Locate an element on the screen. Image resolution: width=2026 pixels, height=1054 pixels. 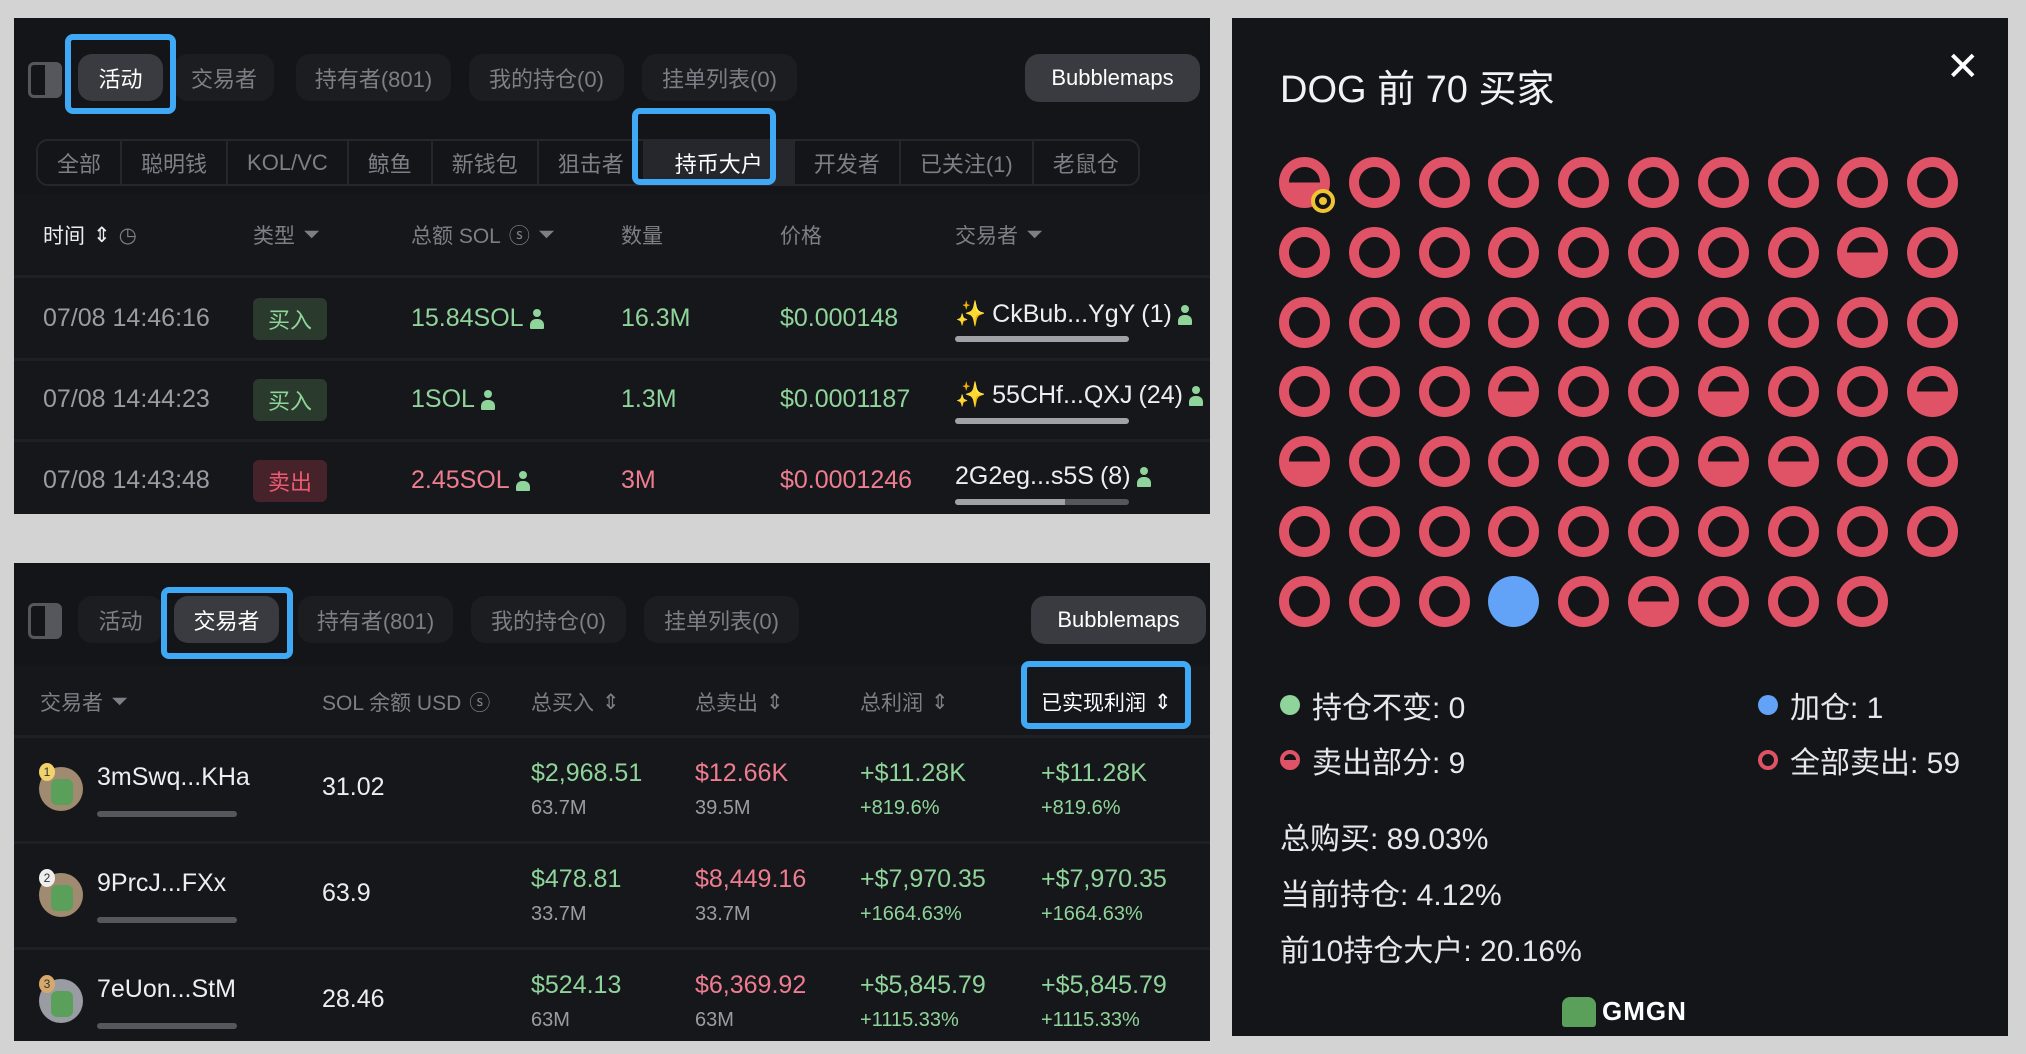
clock-icon: ◷ is located at coordinates (127, 235).